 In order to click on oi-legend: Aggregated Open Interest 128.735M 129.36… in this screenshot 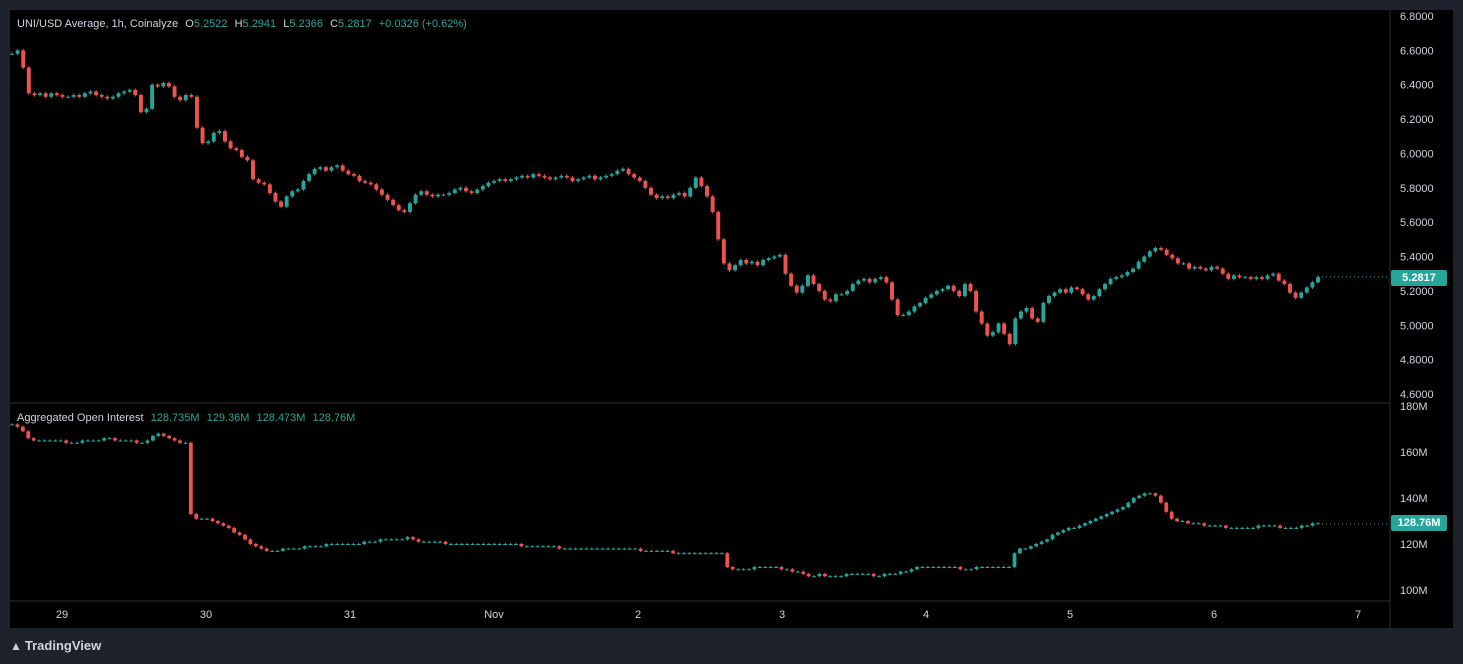, I will do `click(188, 418)`.